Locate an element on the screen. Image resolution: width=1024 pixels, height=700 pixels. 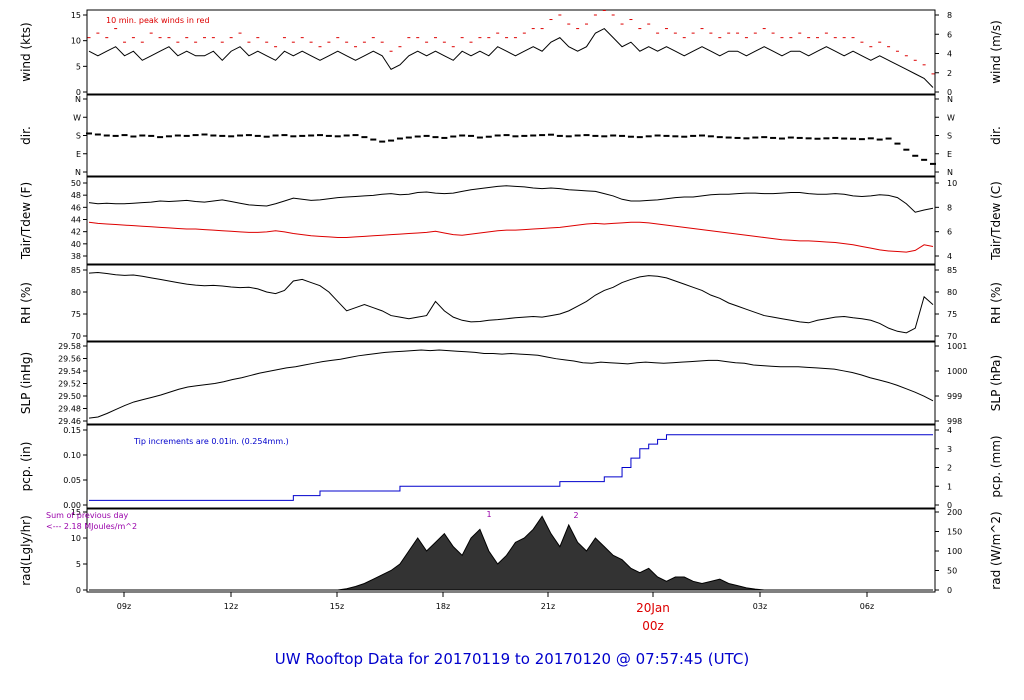
pcp-line is located at coordinates (511, 467).